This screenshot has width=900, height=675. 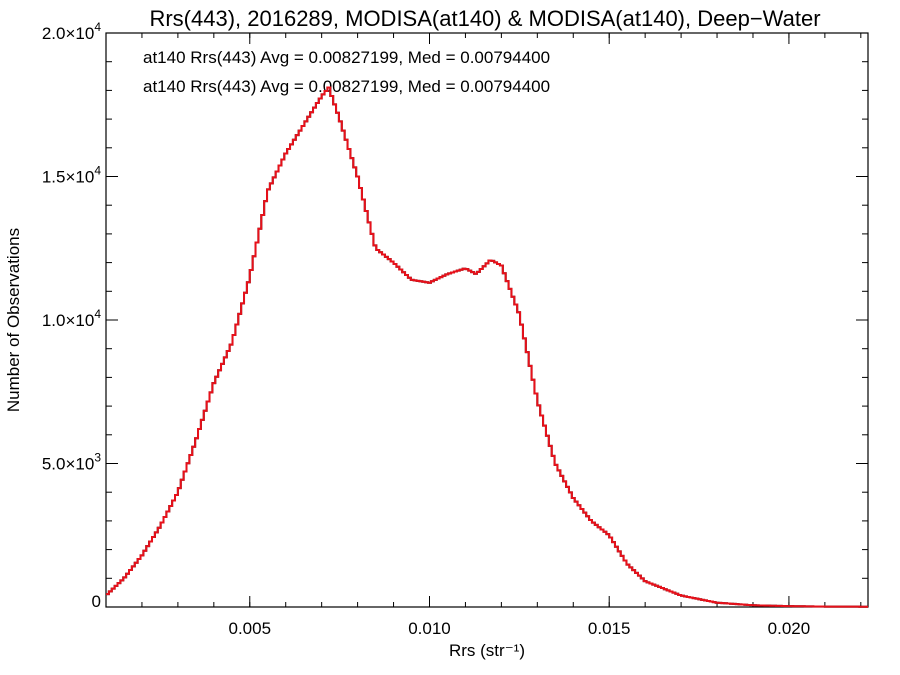 What do you see at coordinates (789, 628) in the screenshot?
I see `x-tick-label: 0.020` at bounding box center [789, 628].